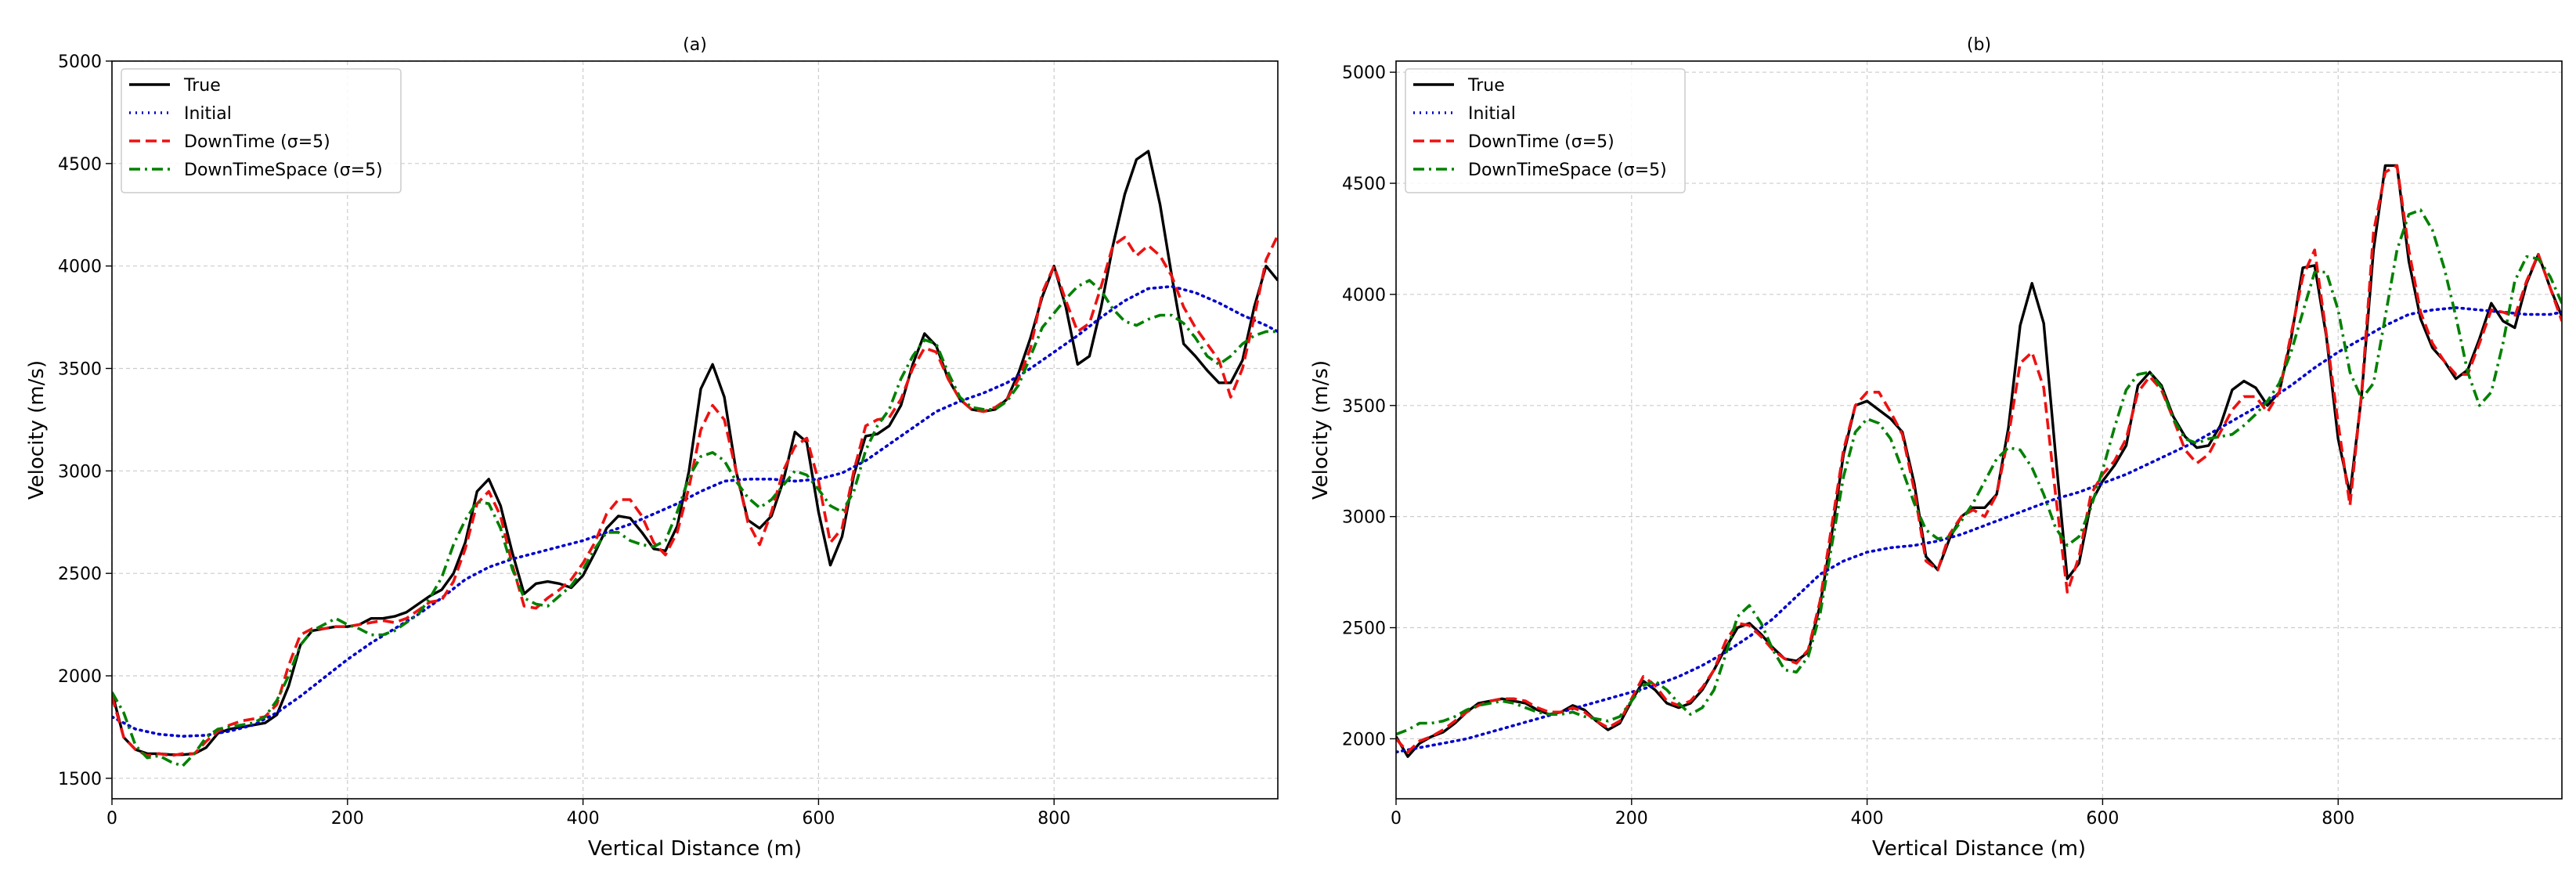 This screenshot has height=881, width=2576. Describe the element at coordinates (695, 45) in the screenshot. I see `chart-title: (a)` at that location.